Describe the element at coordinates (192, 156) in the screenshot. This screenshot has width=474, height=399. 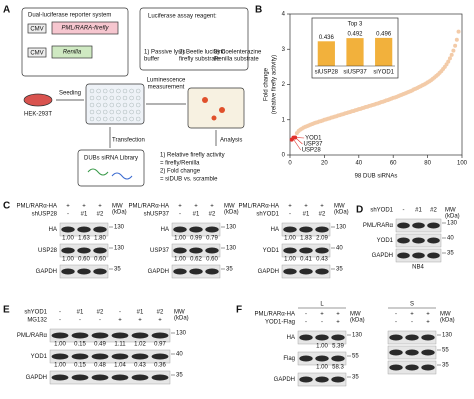
I see `analysis-step: 1) Relative firefly activity` at that location.